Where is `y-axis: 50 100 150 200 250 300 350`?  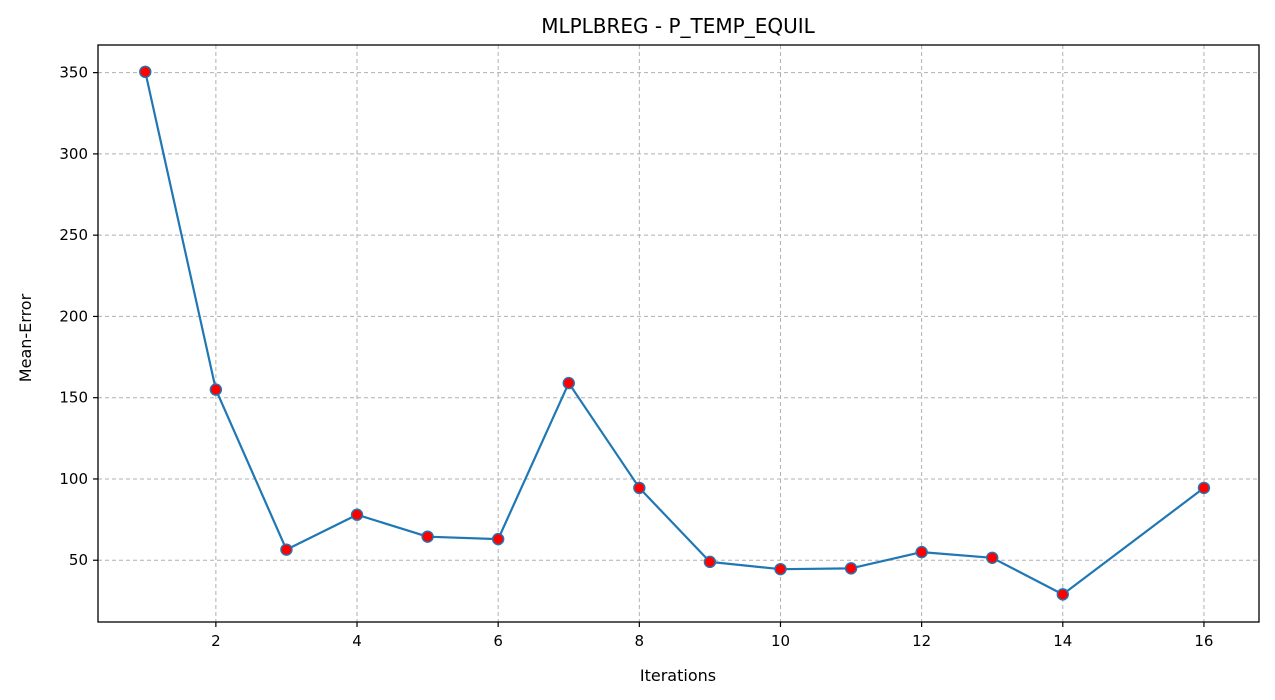 y-axis: 50 100 150 200 250 300 350 is located at coordinates (78, 316).